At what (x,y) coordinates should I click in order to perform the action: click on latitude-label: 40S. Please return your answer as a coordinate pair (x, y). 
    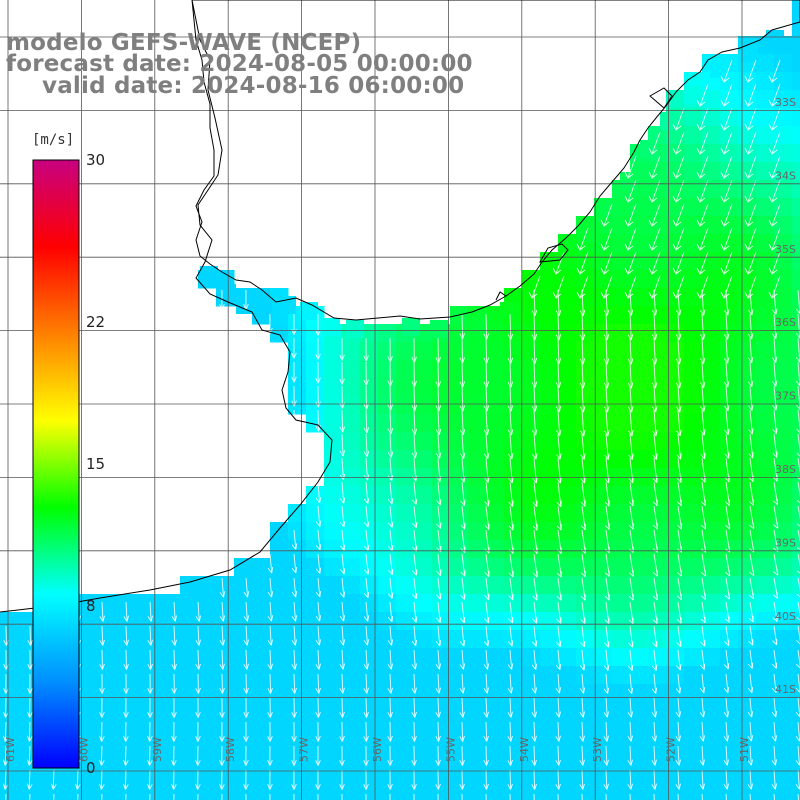
    Looking at the image, I should click on (785, 616).